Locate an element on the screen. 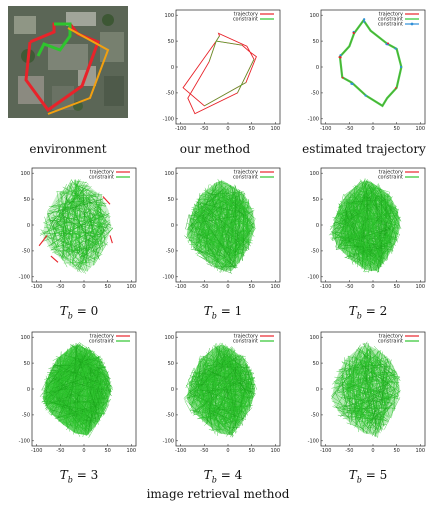  x-tick-label: 0 is located at coordinates (372, 129).